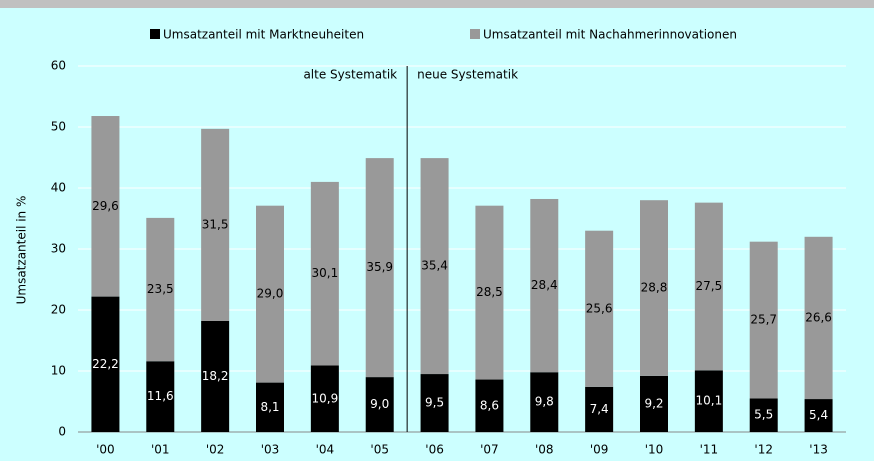  I want to click on x-tick-label: '02, so click(215, 450).